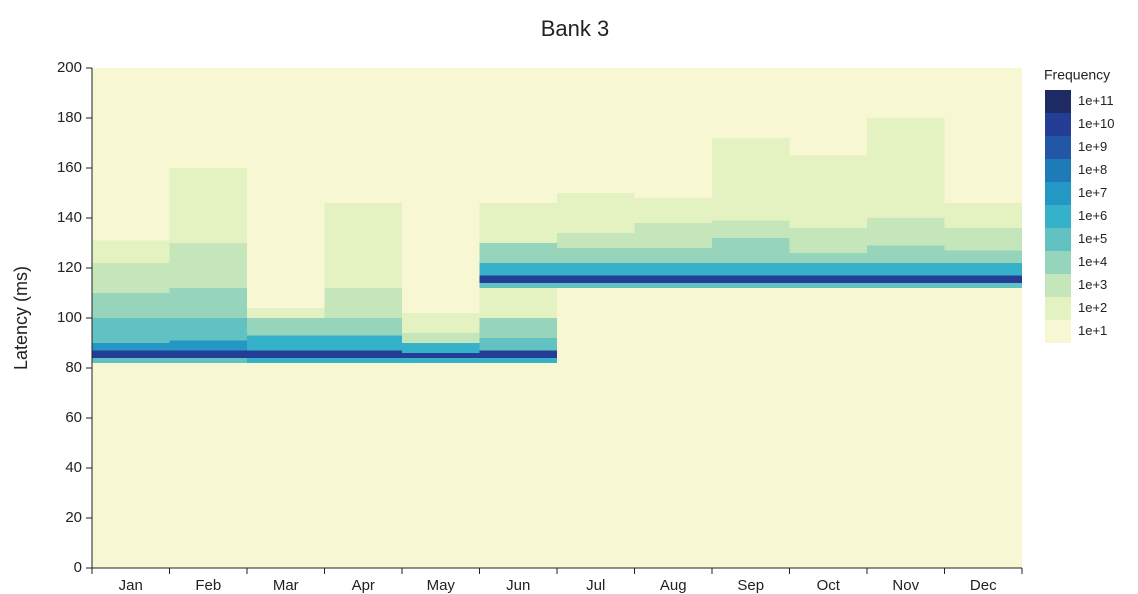  What do you see at coordinates (673, 585) in the screenshot?
I see `x-tick-label: Aug` at bounding box center [673, 585].